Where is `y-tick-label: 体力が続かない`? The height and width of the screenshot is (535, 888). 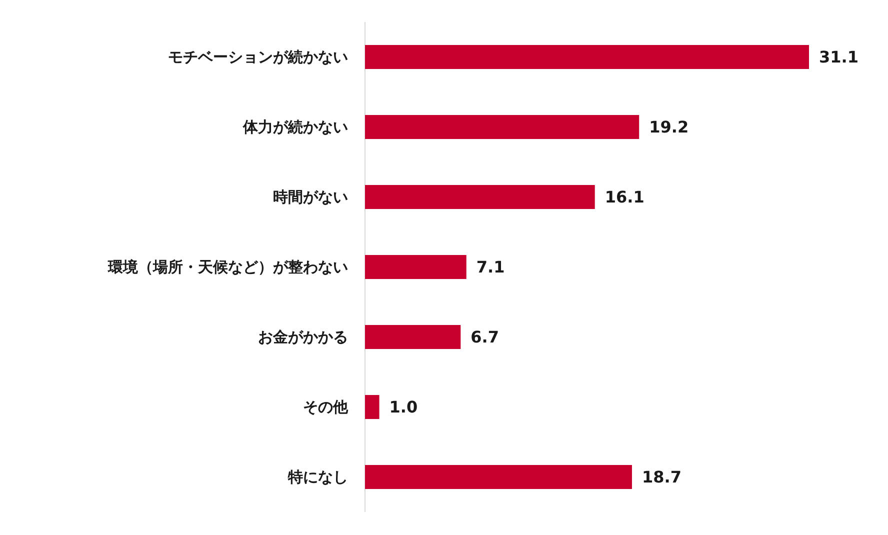
y-tick-label: 体力が続かない is located at coordinates (295, 127).